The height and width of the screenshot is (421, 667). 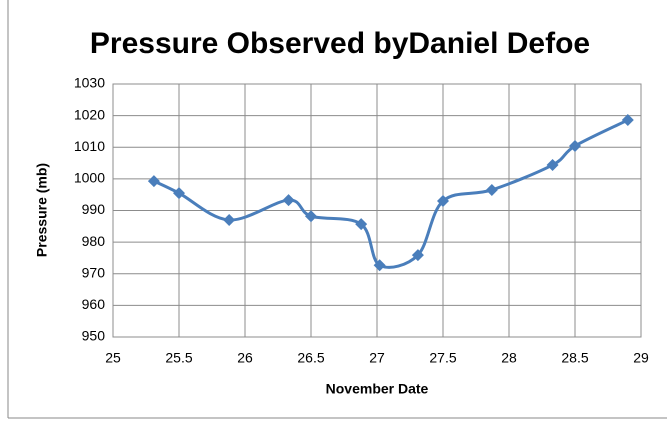 I want to click on x-tick-label: 27, so click(x=377, y=358).